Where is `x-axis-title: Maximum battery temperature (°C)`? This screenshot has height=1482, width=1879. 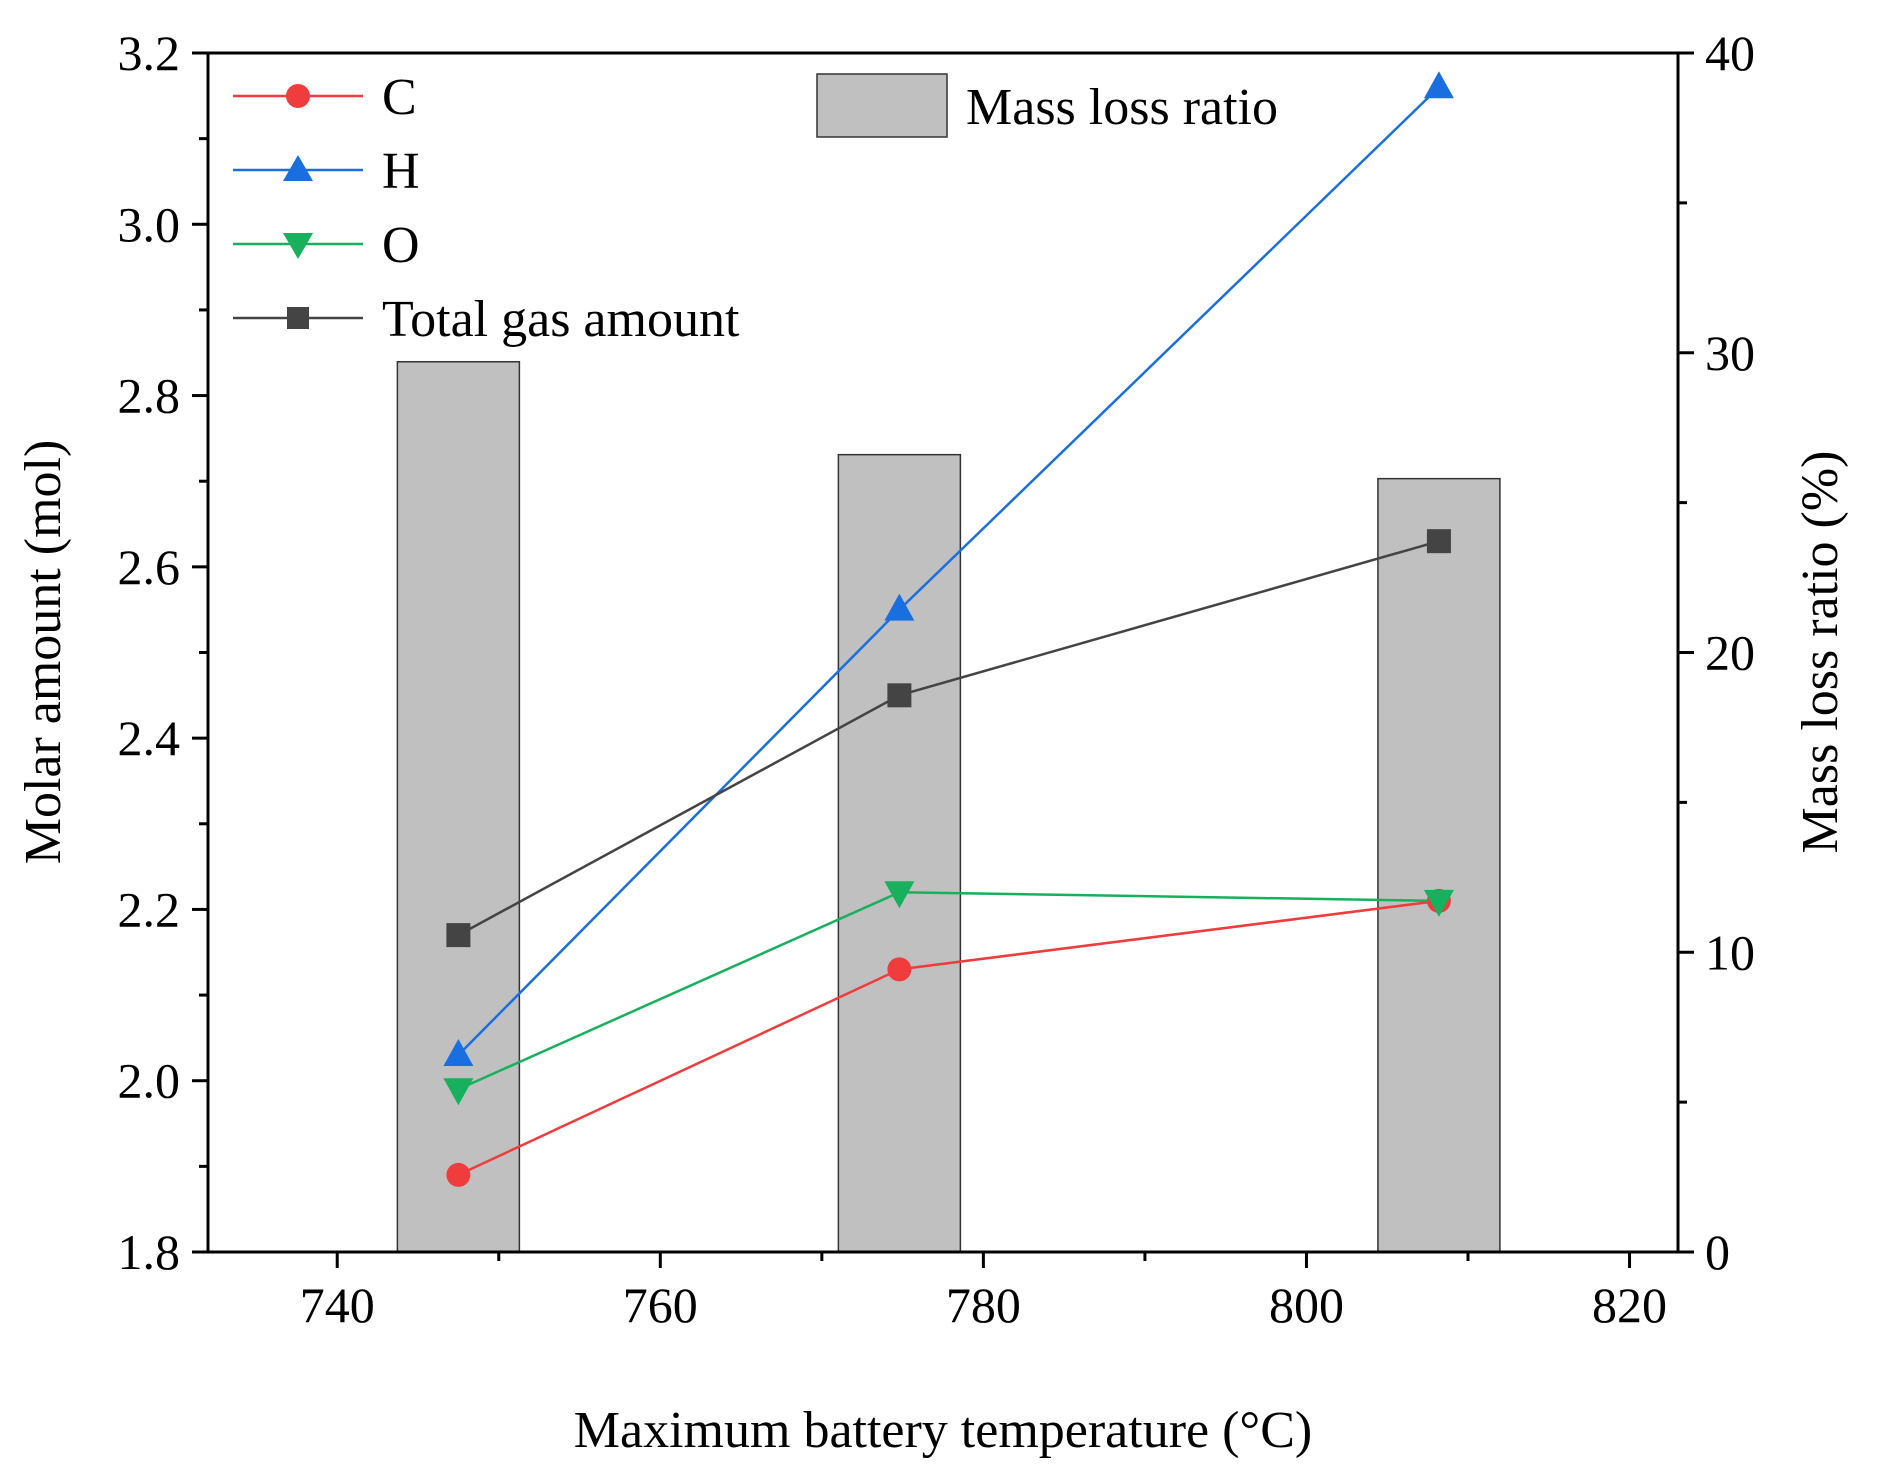
x-axis-title: Maximum battery temperature (°C) is located at coordinates (943, 1430).